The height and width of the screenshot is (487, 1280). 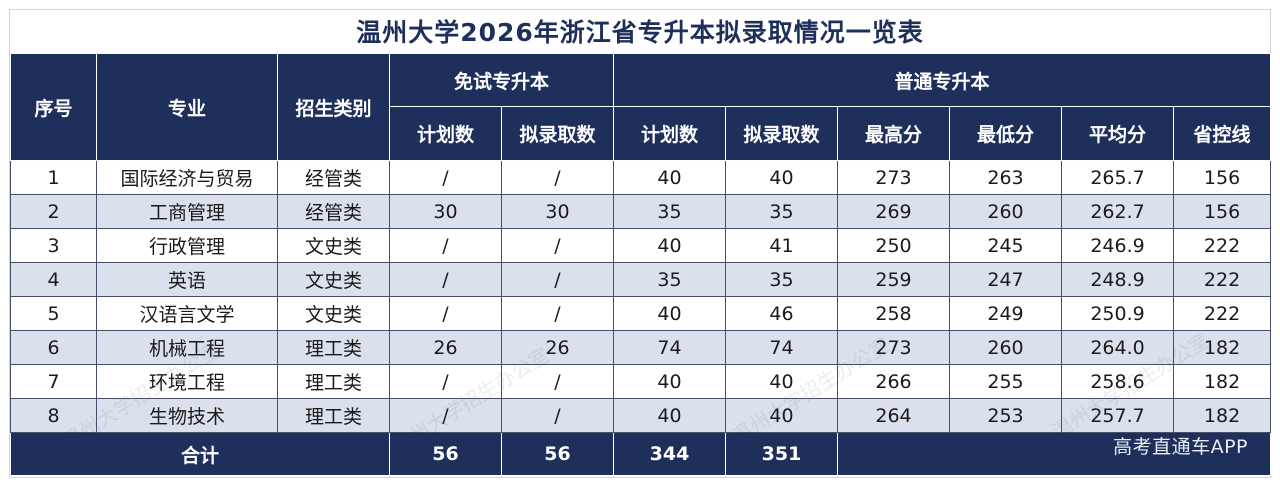 I want to click on cell-index: 5, so click(x=53, y=313).